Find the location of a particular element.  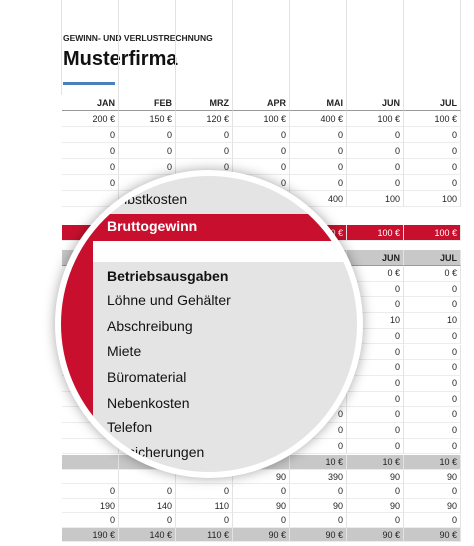

row-label: Bruttogewinn is located at coordinates (152, 226).